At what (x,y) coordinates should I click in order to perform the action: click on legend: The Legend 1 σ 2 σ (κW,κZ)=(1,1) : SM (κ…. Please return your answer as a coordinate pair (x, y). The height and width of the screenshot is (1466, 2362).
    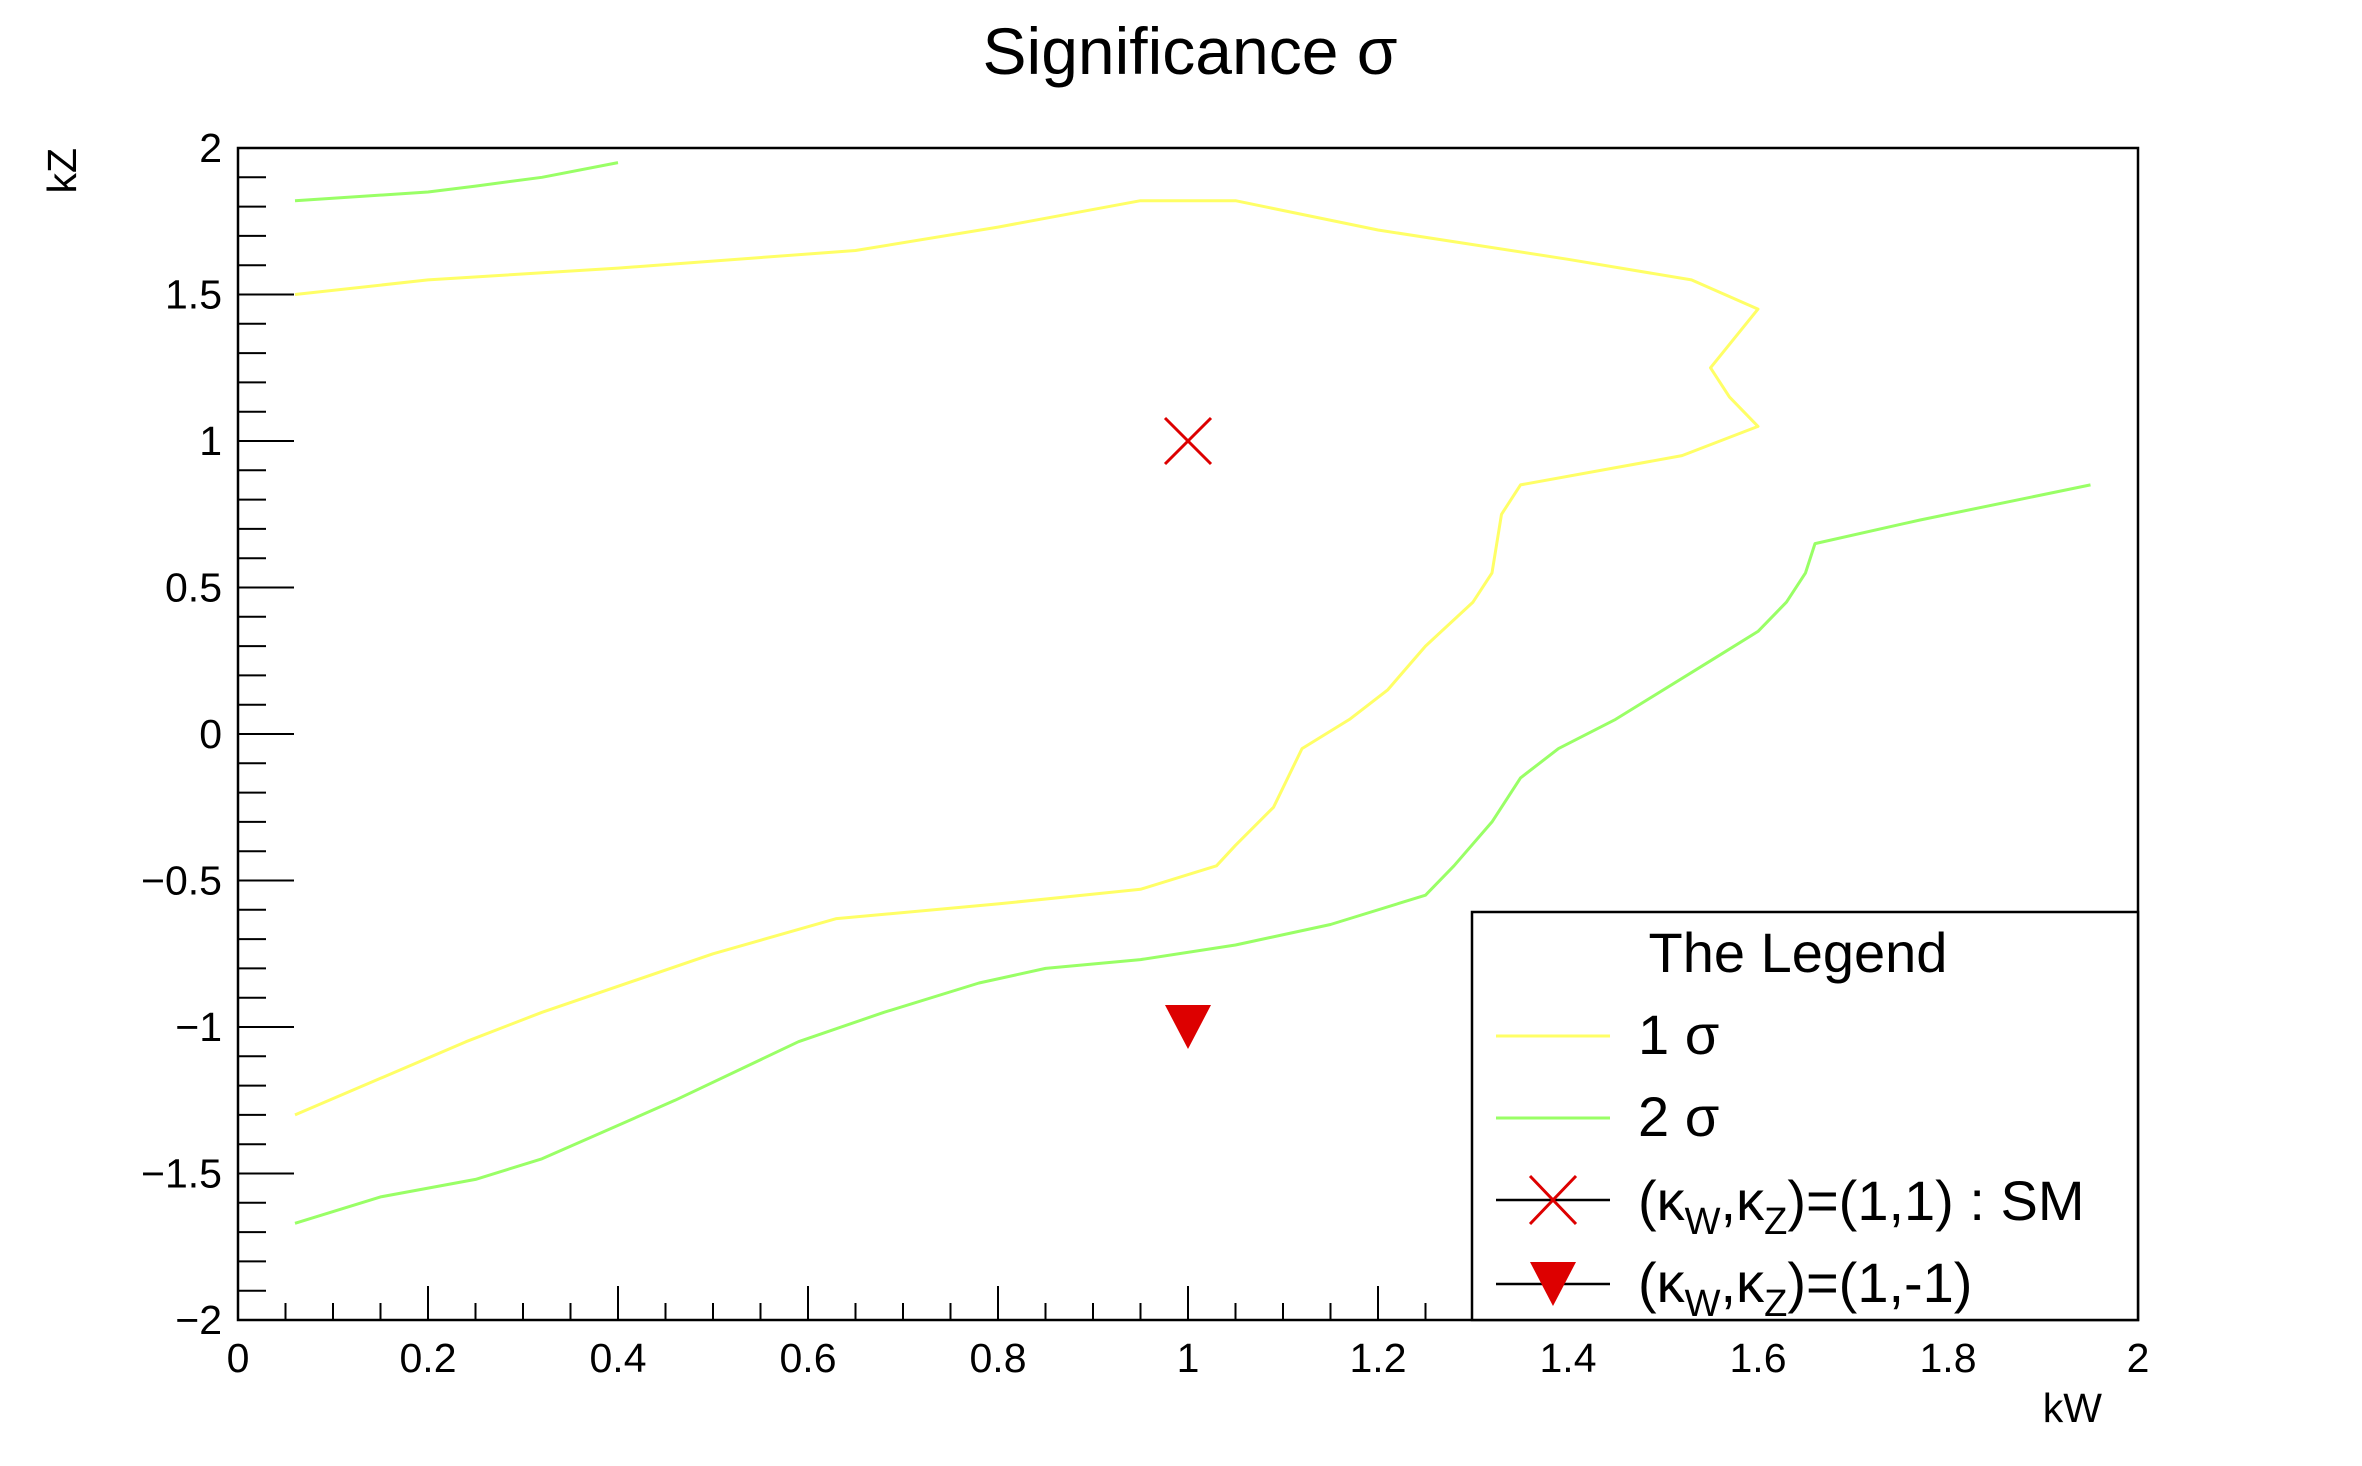
    Looking at the image, I should click on (1805, 1117).